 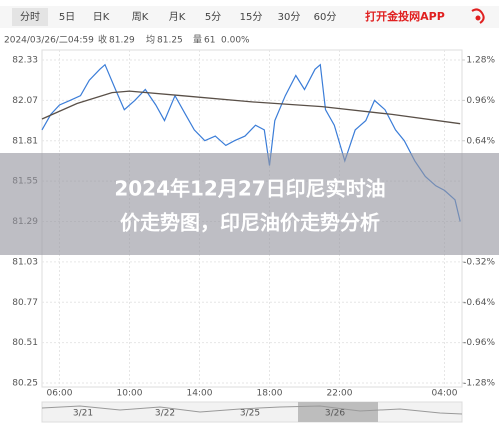 What do you see at coordinates (480, 61) in the screenshot?
I see `y2-tick-label: 1.28%` at bounding box center [480, 61].